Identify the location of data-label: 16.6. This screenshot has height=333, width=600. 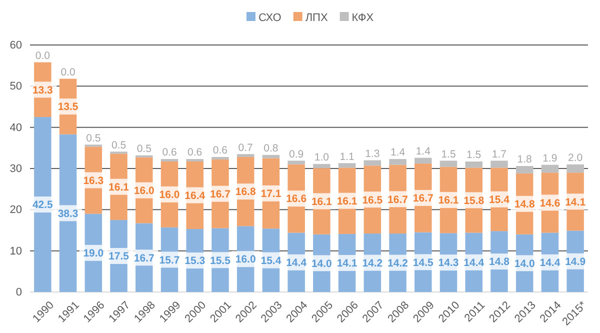
(296, 199).